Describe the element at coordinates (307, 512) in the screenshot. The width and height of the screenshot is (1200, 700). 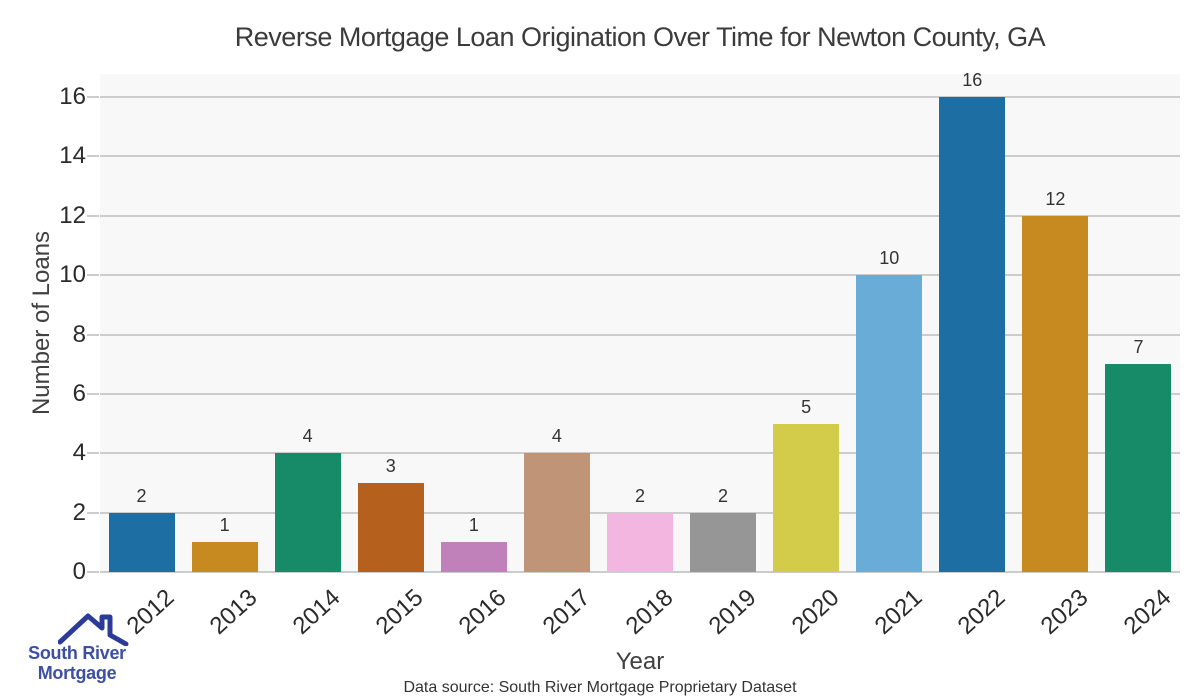
I see `bar-2014` at that location.